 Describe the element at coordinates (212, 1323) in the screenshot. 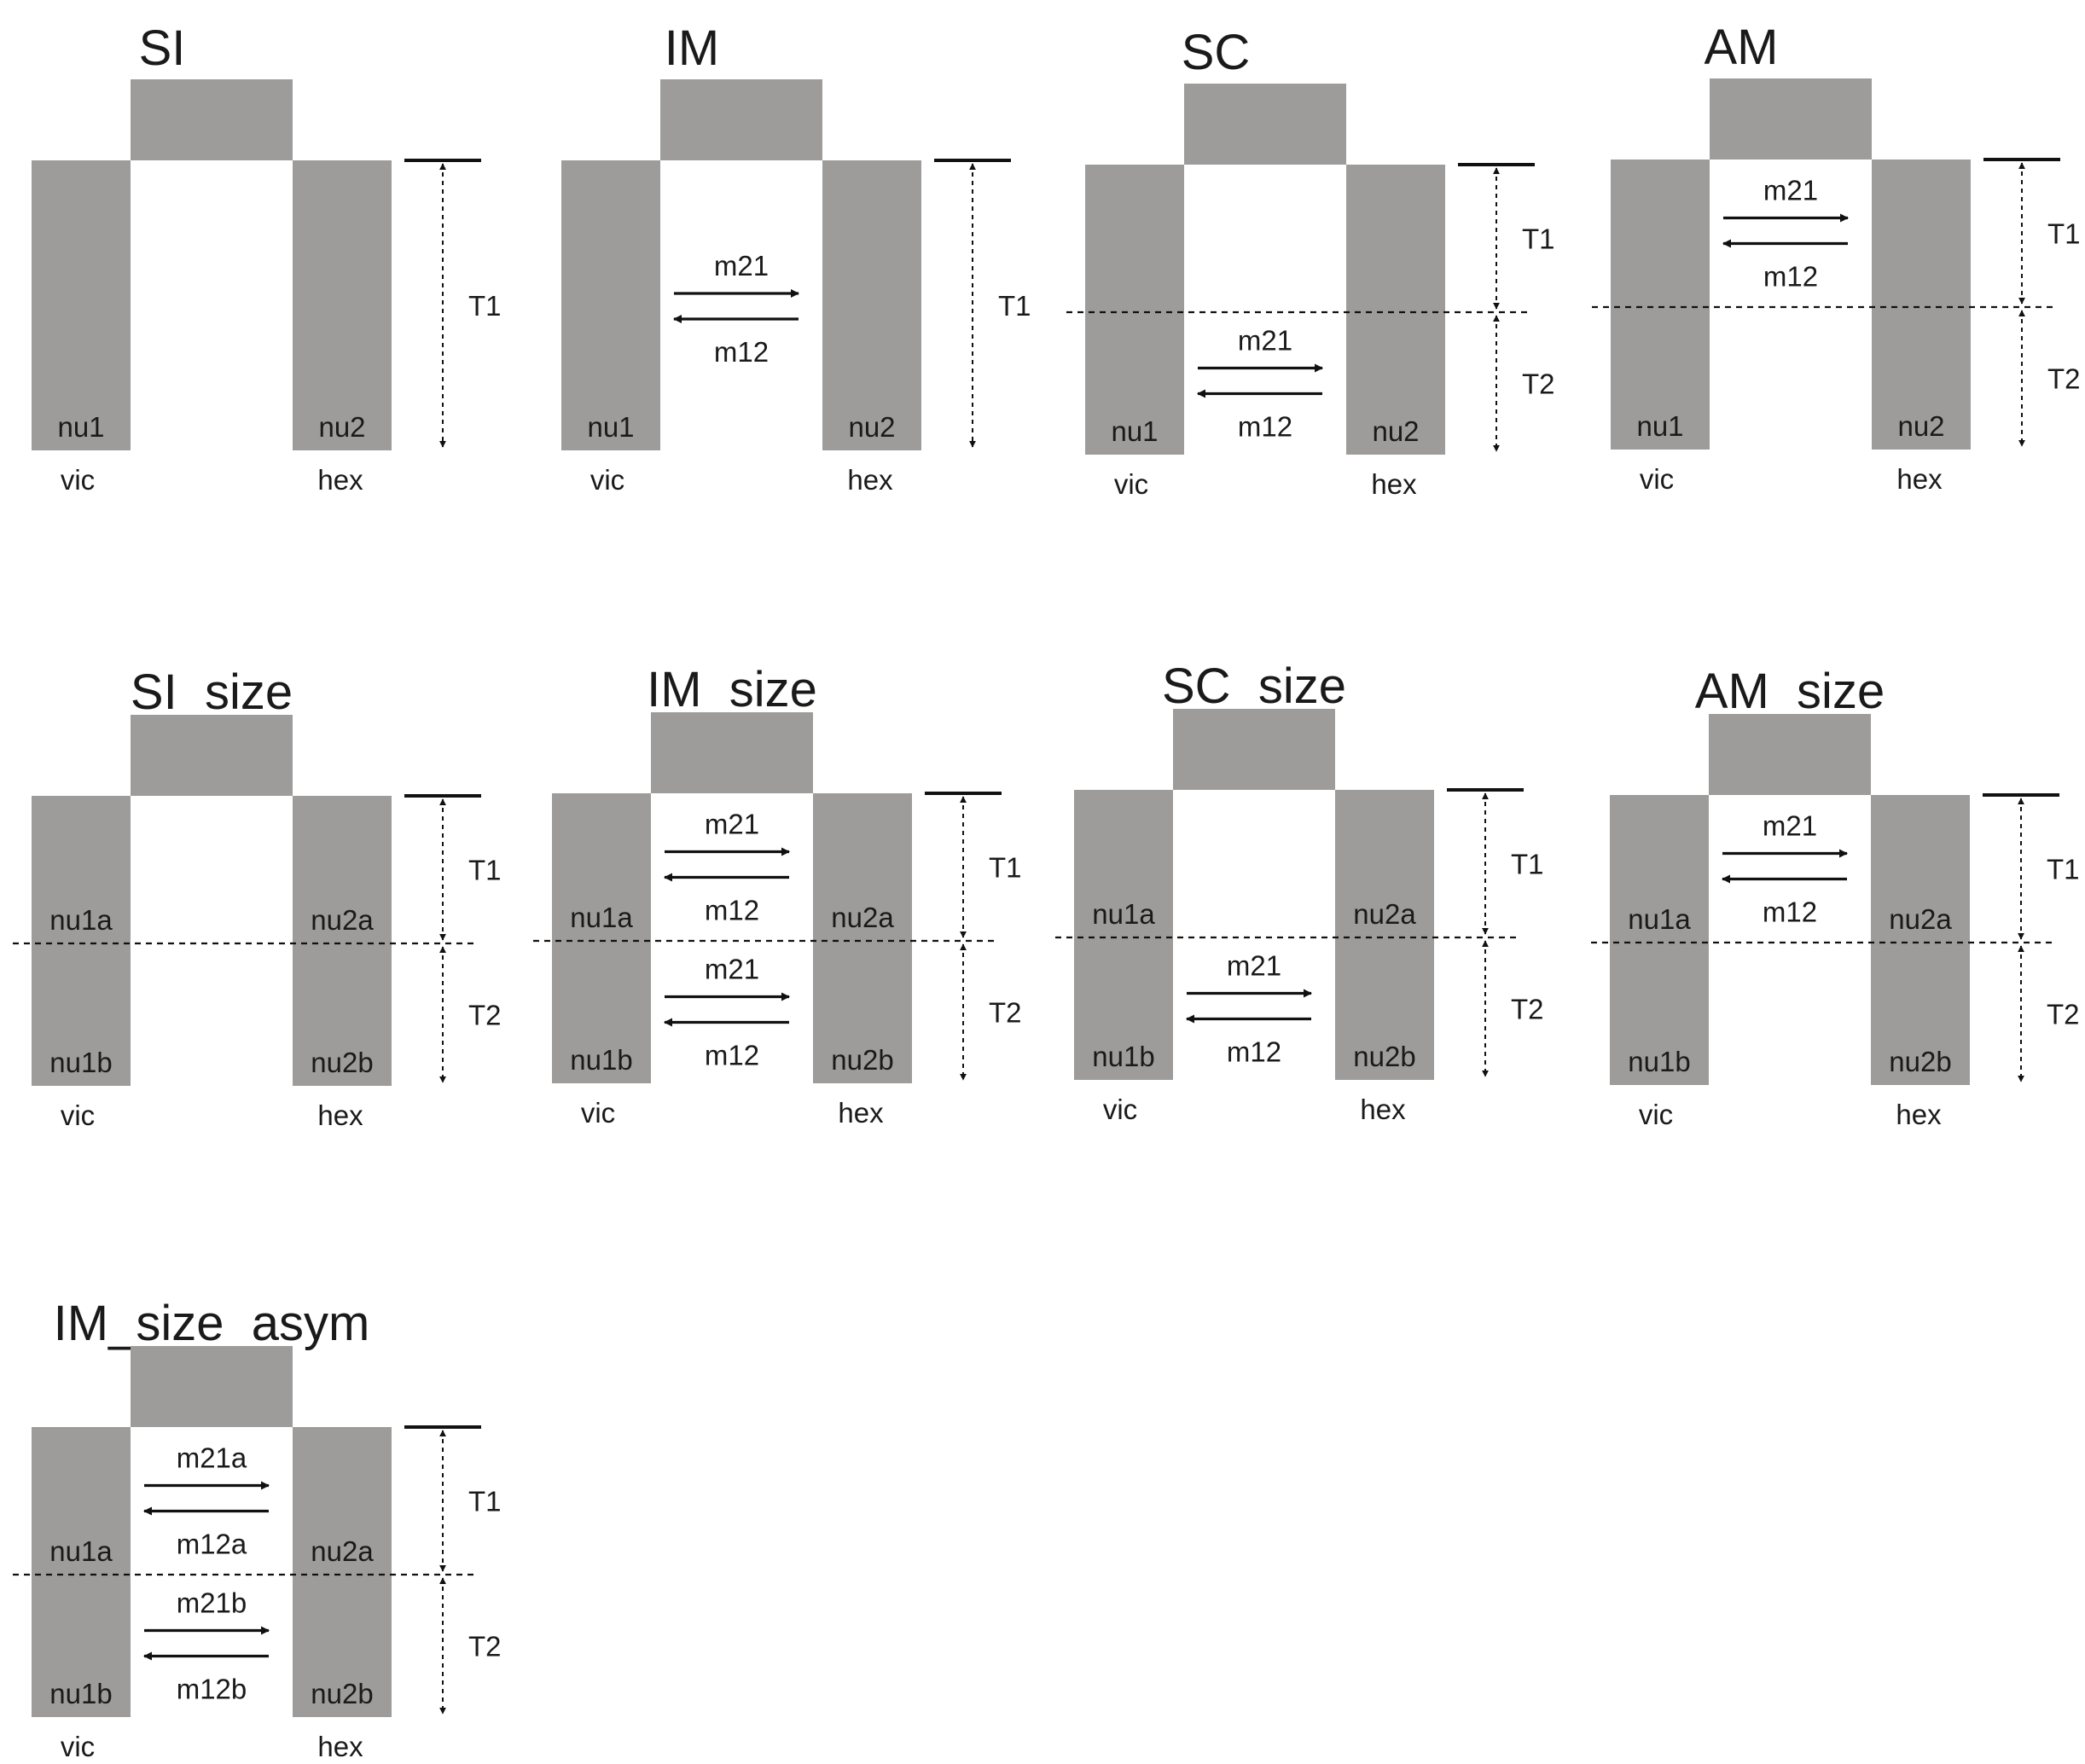

I see `model-title: IM_size_asym` at that location.